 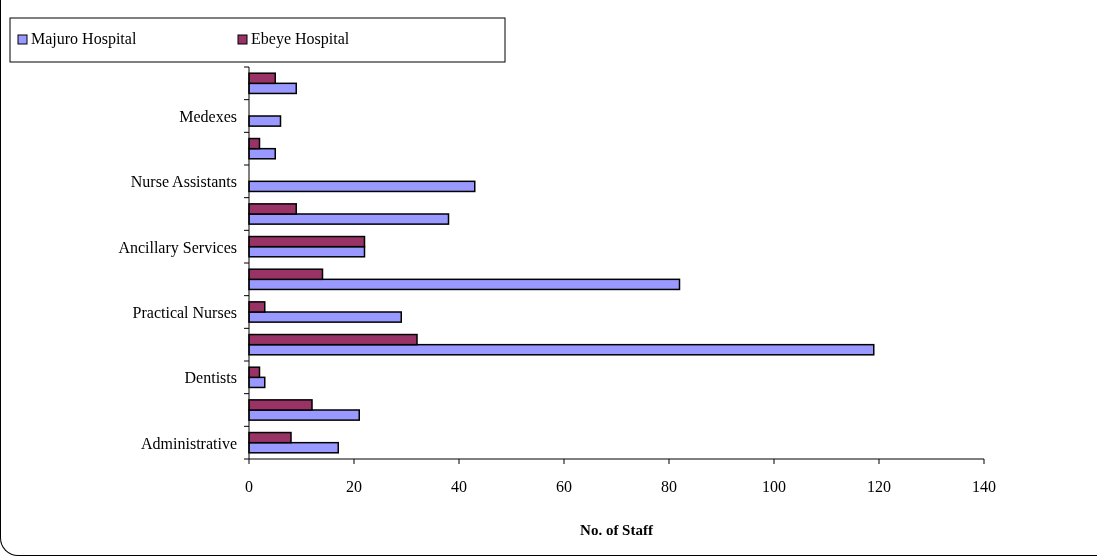 I want to click on y-tick-label: Nurse Assistants, so click(x=183, y=182).